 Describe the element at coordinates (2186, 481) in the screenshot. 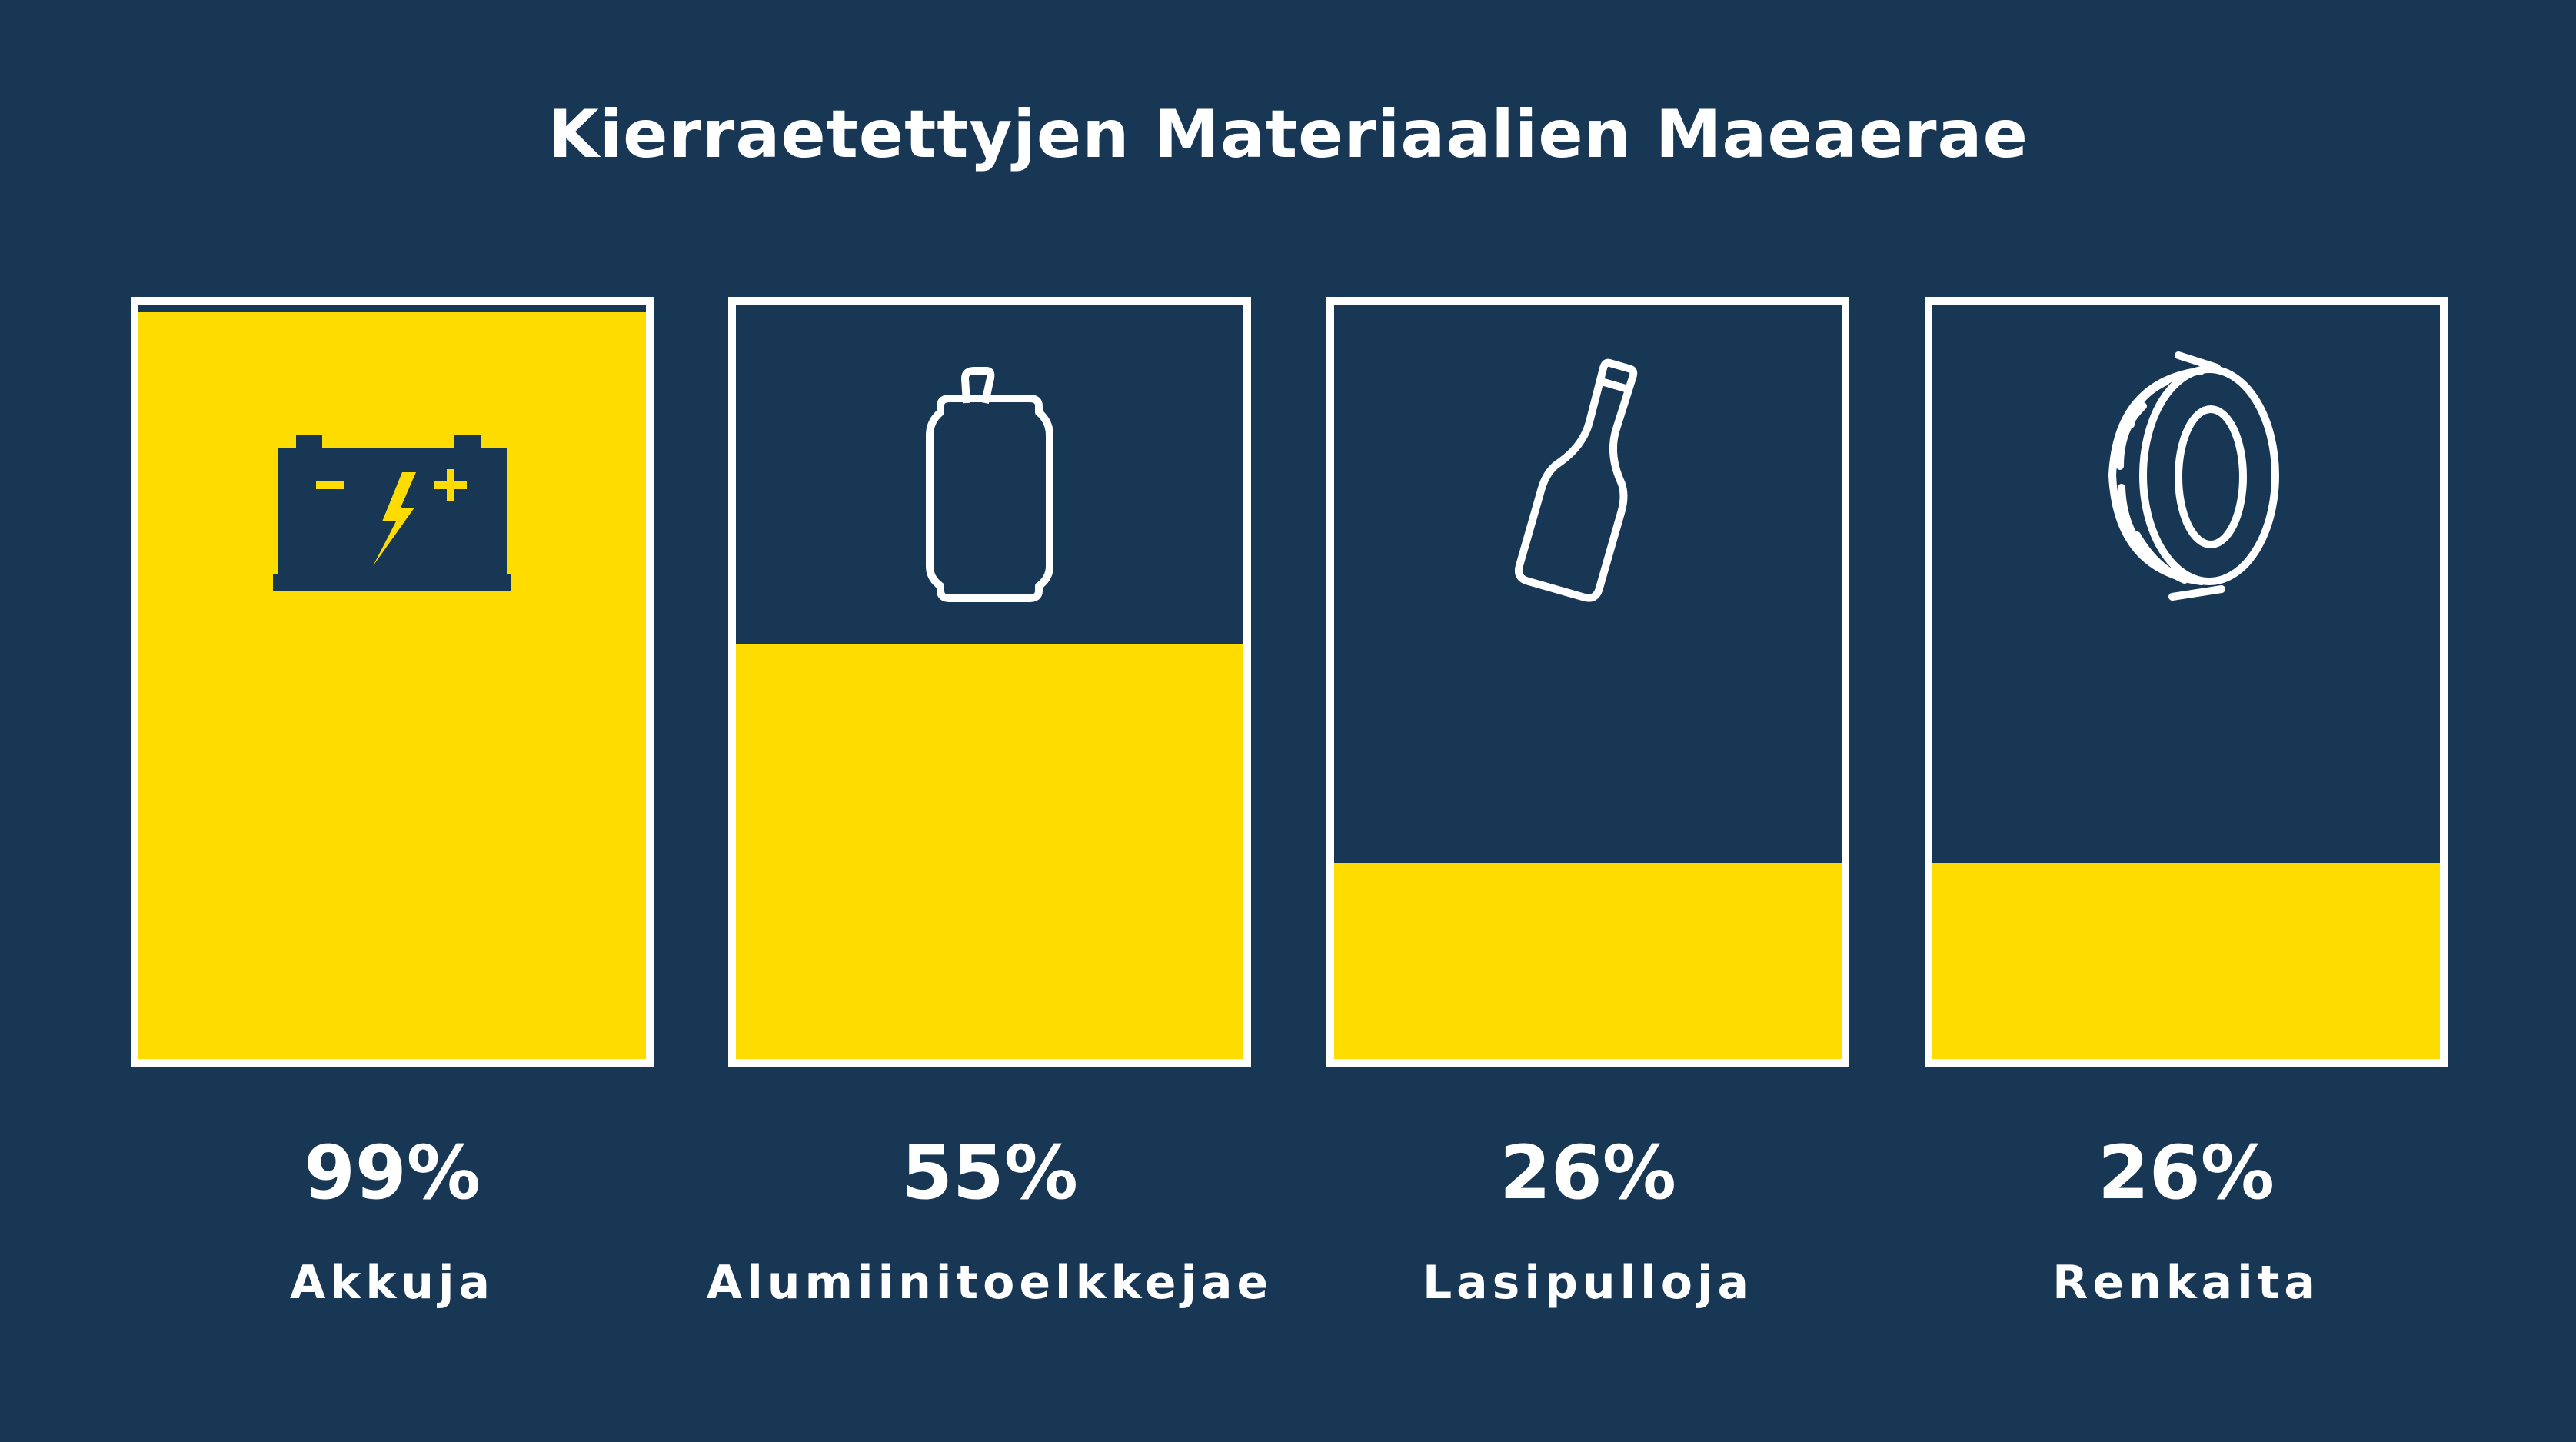

I see `tire-icon` at that location.